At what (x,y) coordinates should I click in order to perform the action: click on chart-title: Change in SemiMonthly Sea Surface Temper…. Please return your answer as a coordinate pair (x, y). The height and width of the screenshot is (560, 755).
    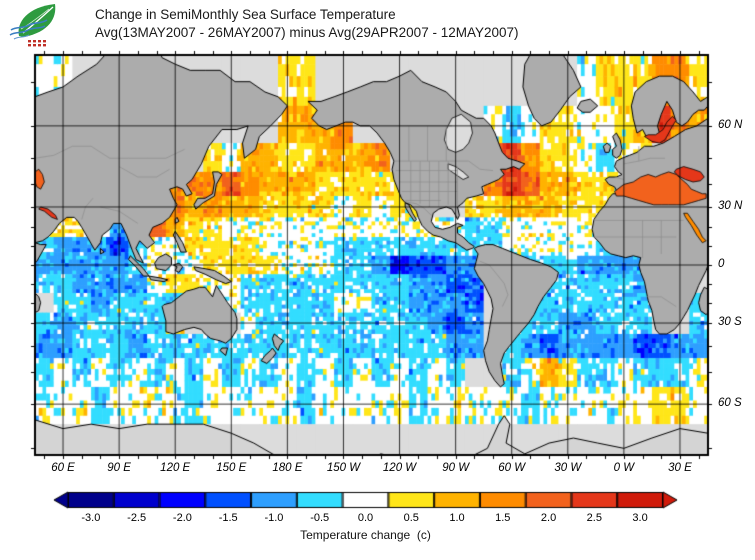
    Looking at the image, I should click on (245, 14).